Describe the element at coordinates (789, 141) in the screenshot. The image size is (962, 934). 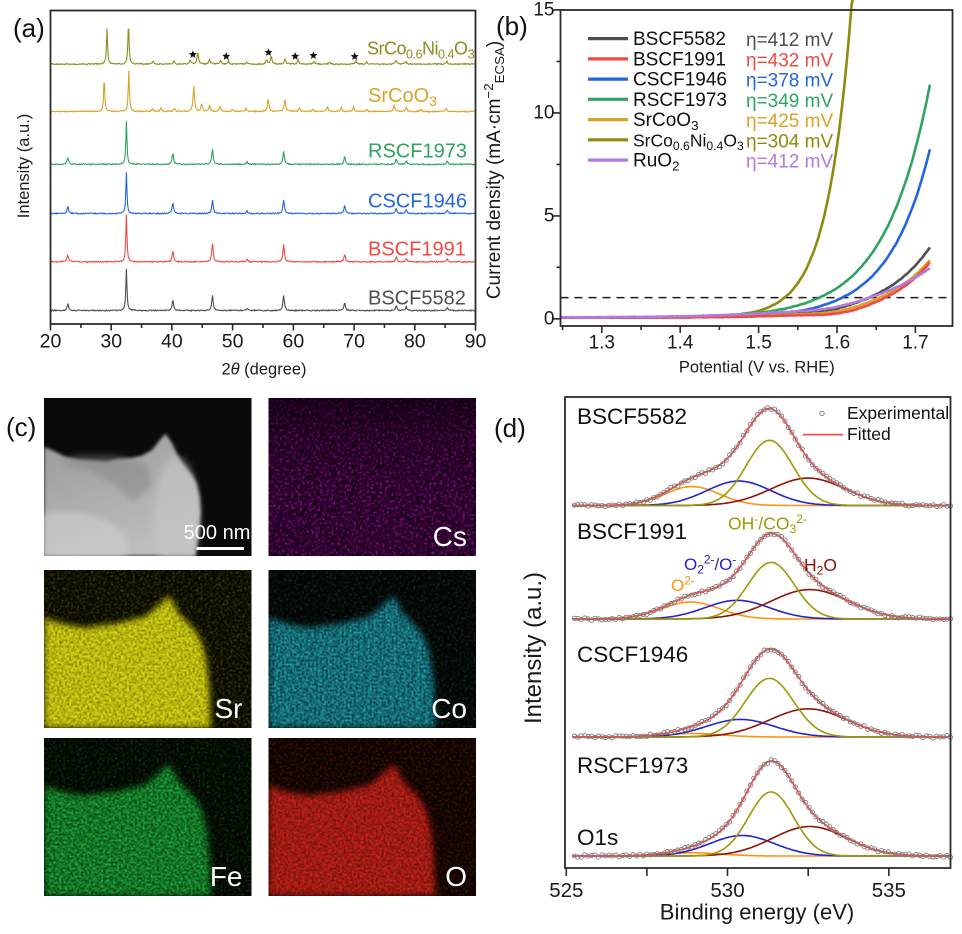
I see `svg-text: η=304 mV` at that location.